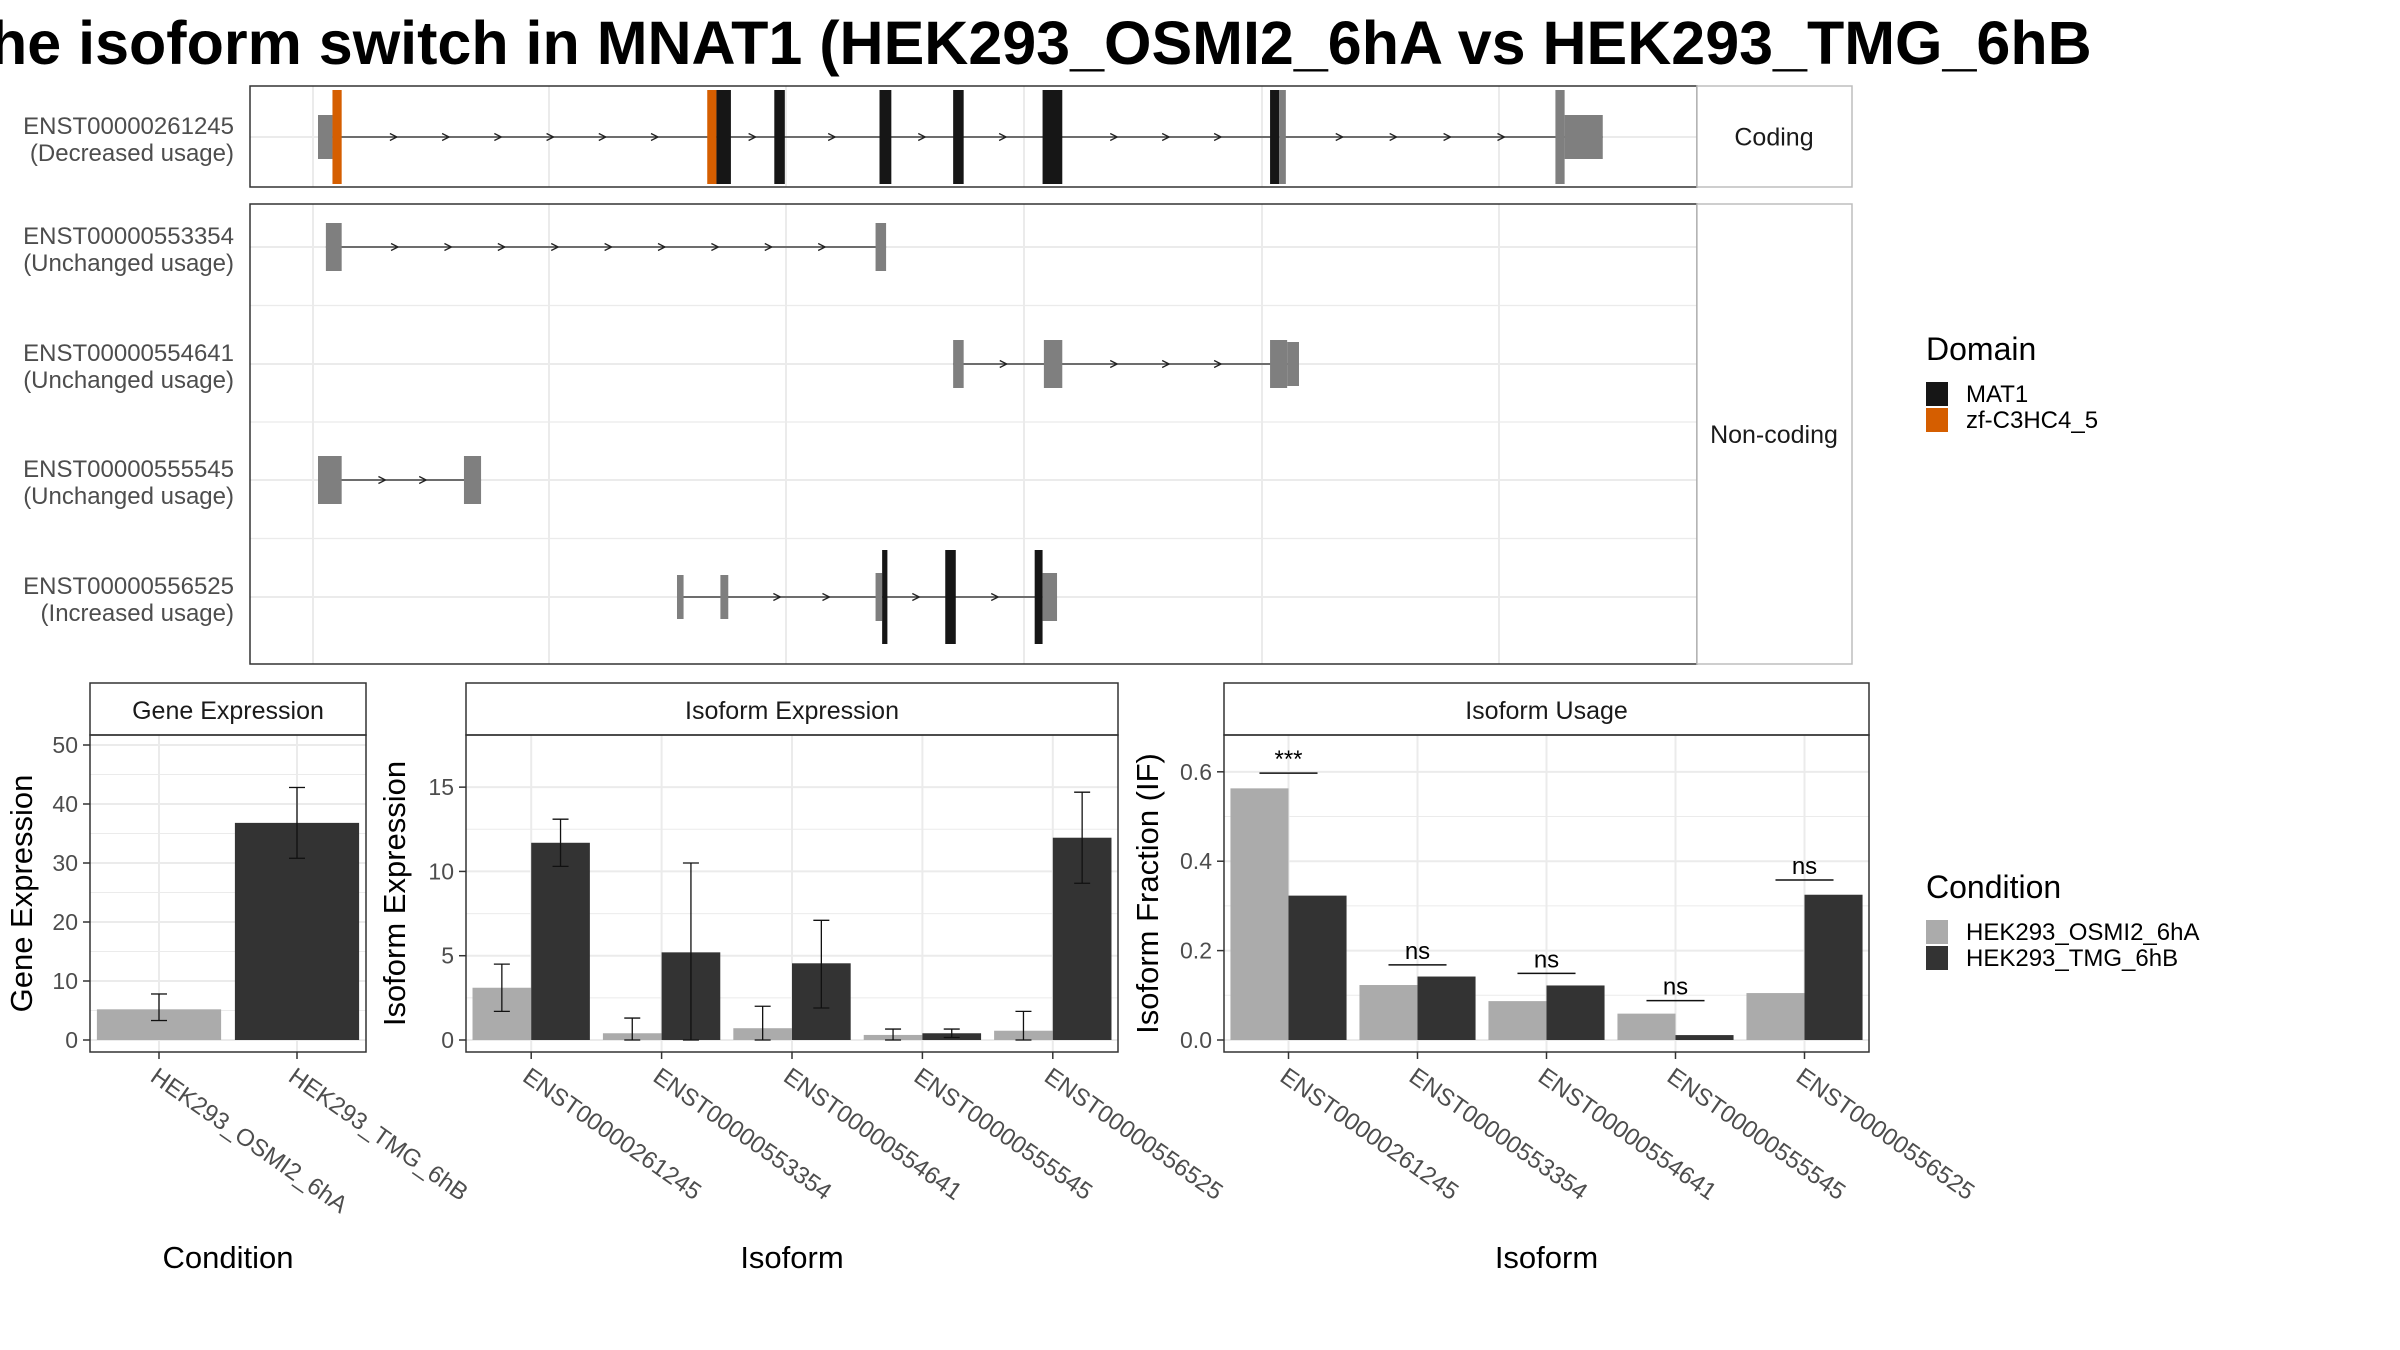  I want to click on panel-strip-title: Gene Expression, so click(228, 711).